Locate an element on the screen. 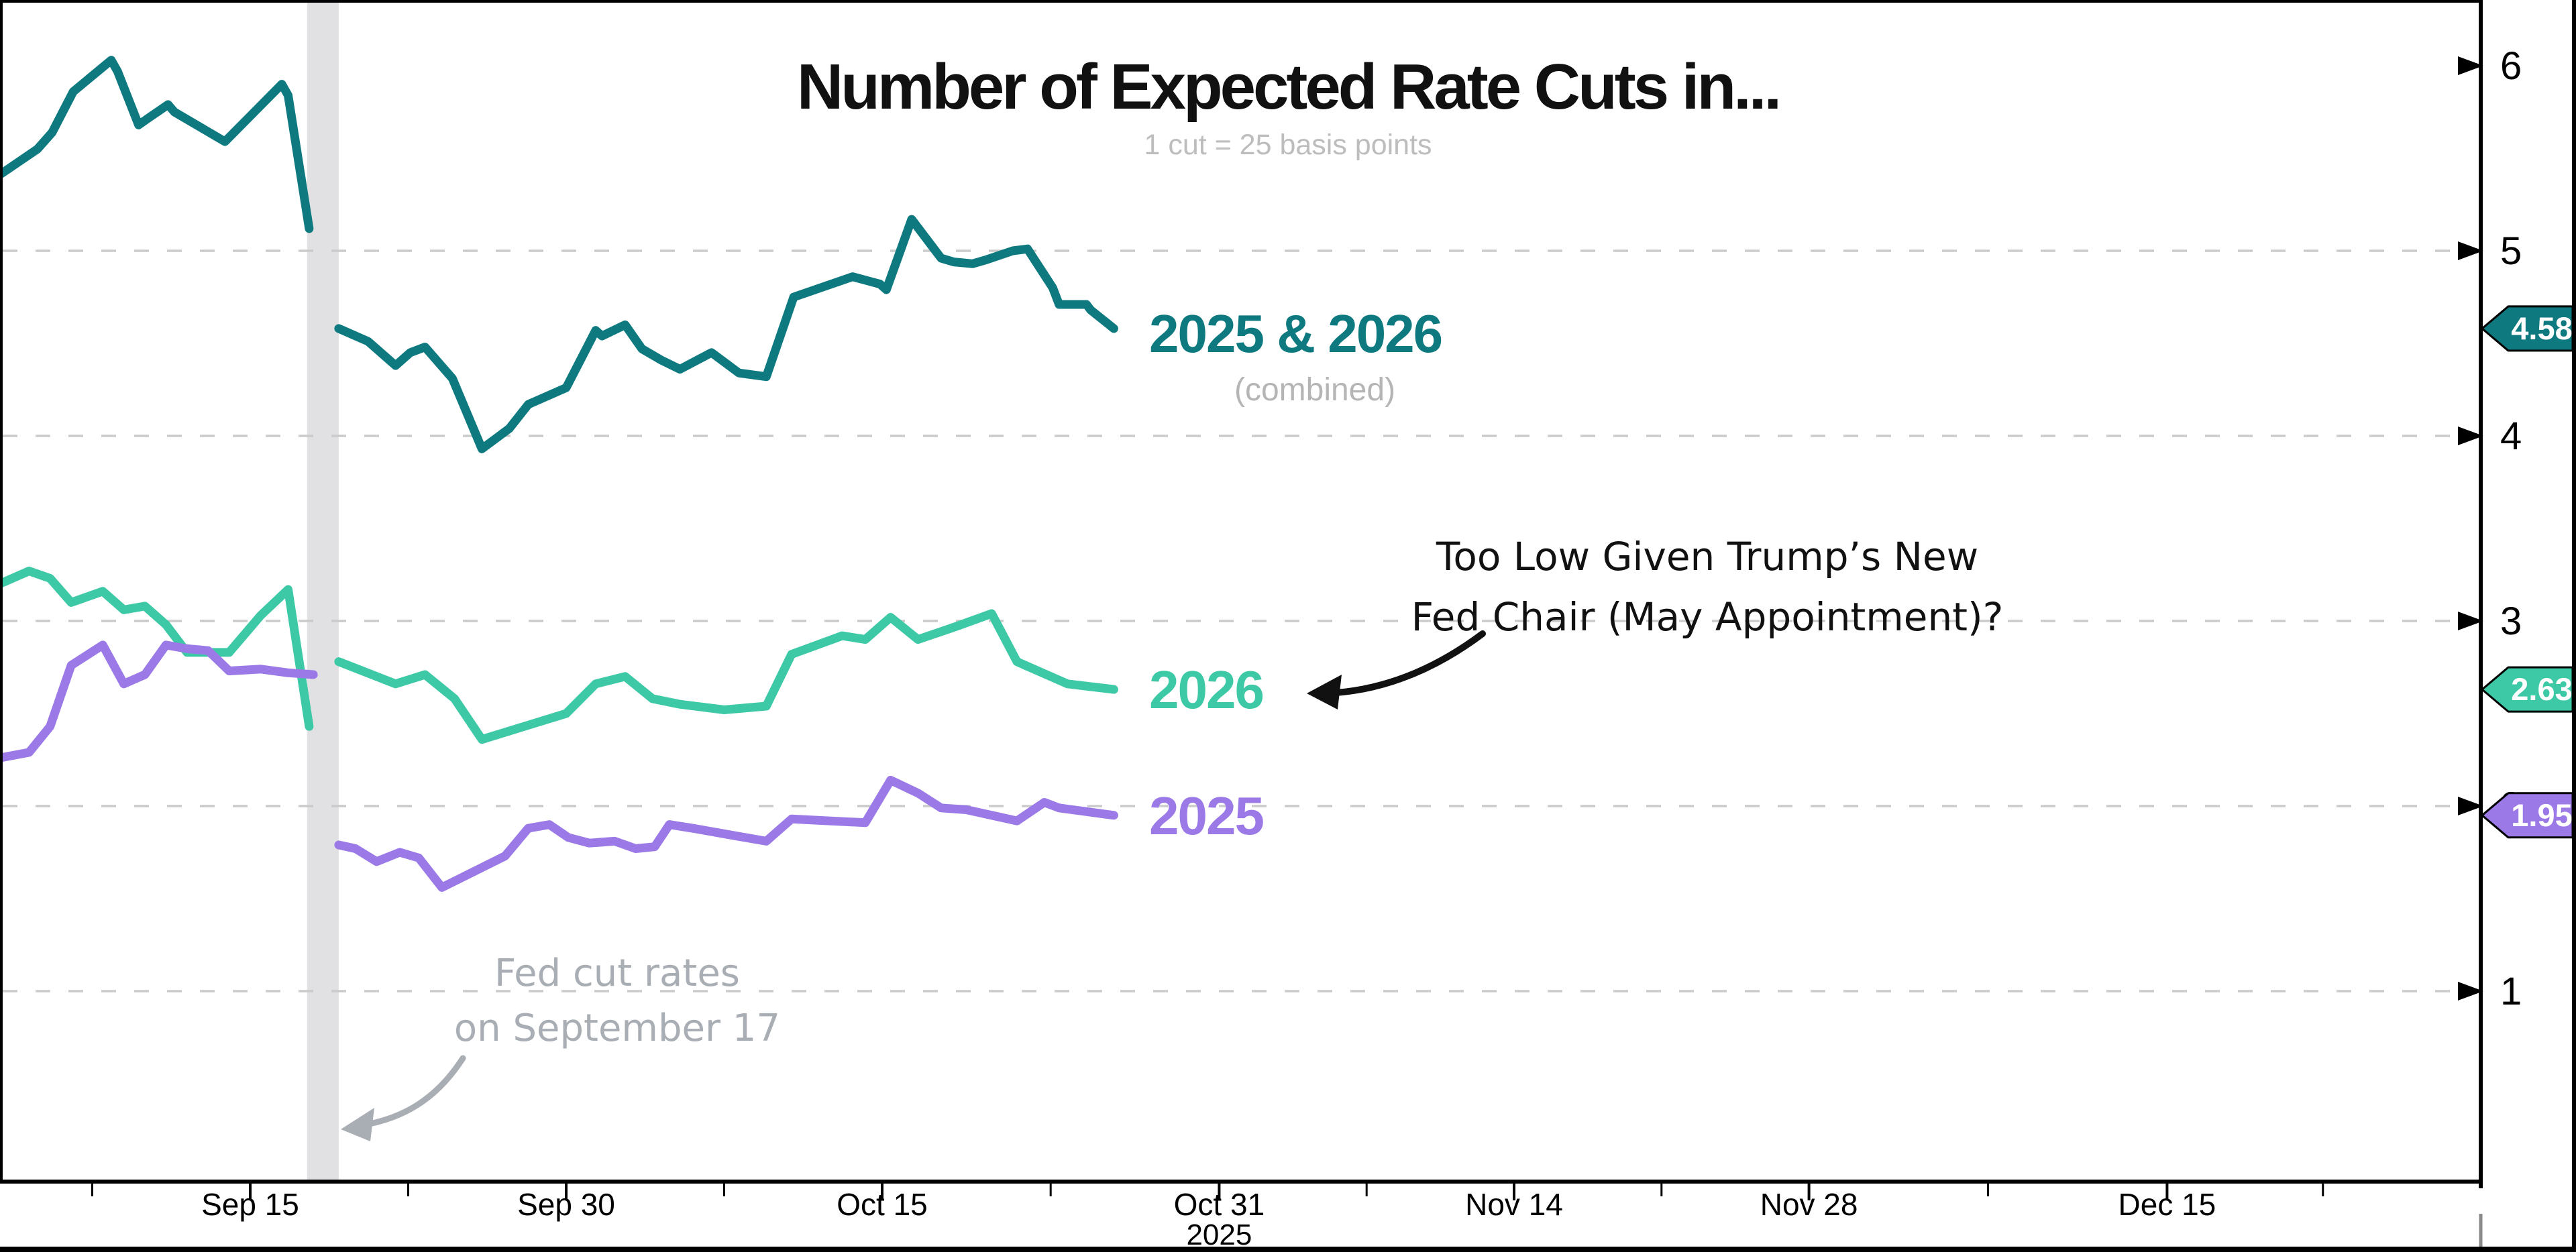  y-tick-label: 6 is located at coordinates (2511, 66).